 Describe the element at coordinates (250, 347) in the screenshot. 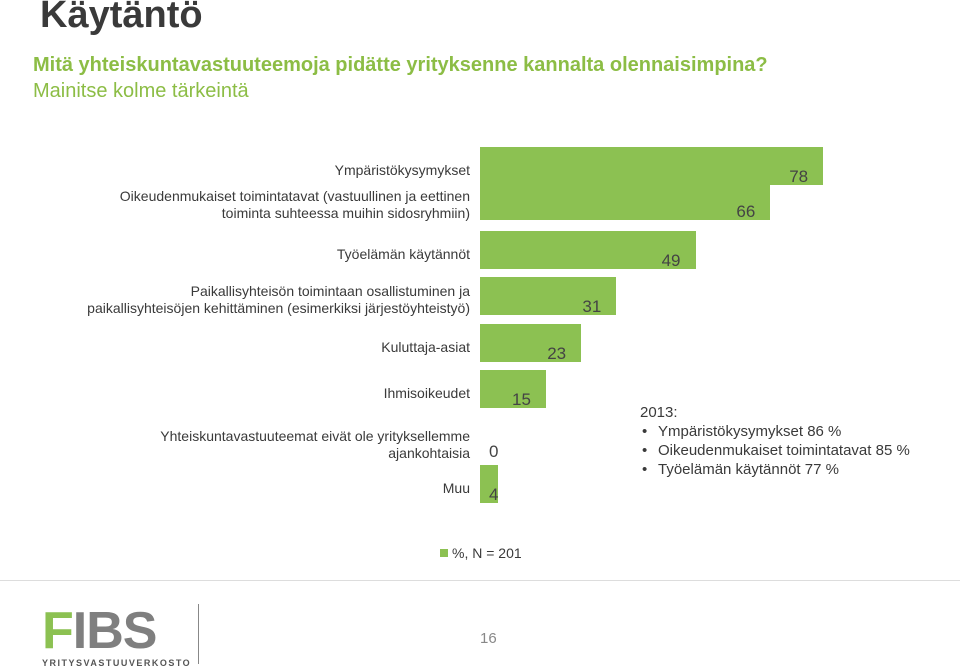

I see `category-label: Kuluttaja-asiat` at that location.